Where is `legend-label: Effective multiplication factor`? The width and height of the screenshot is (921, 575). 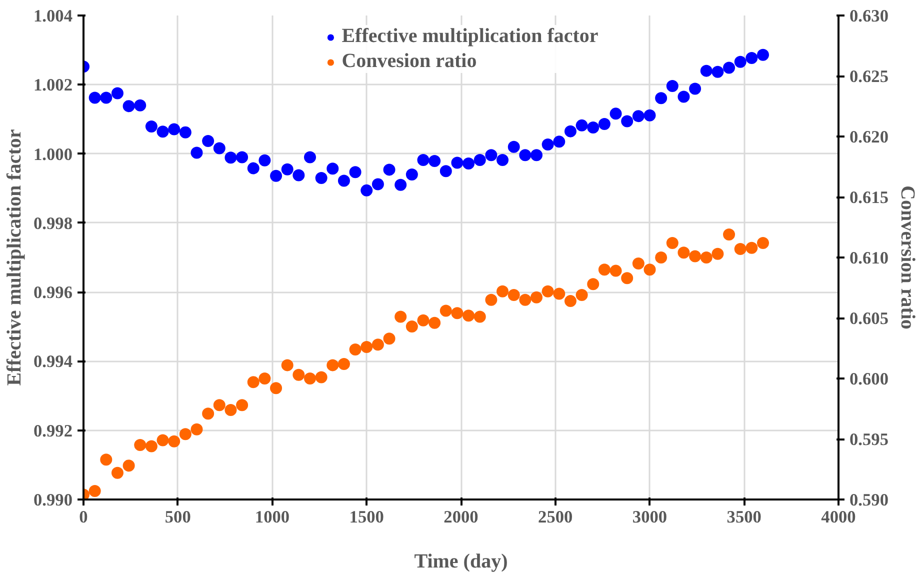 legend-label: Effective multiplication factor is located at coordinates (470, 36).